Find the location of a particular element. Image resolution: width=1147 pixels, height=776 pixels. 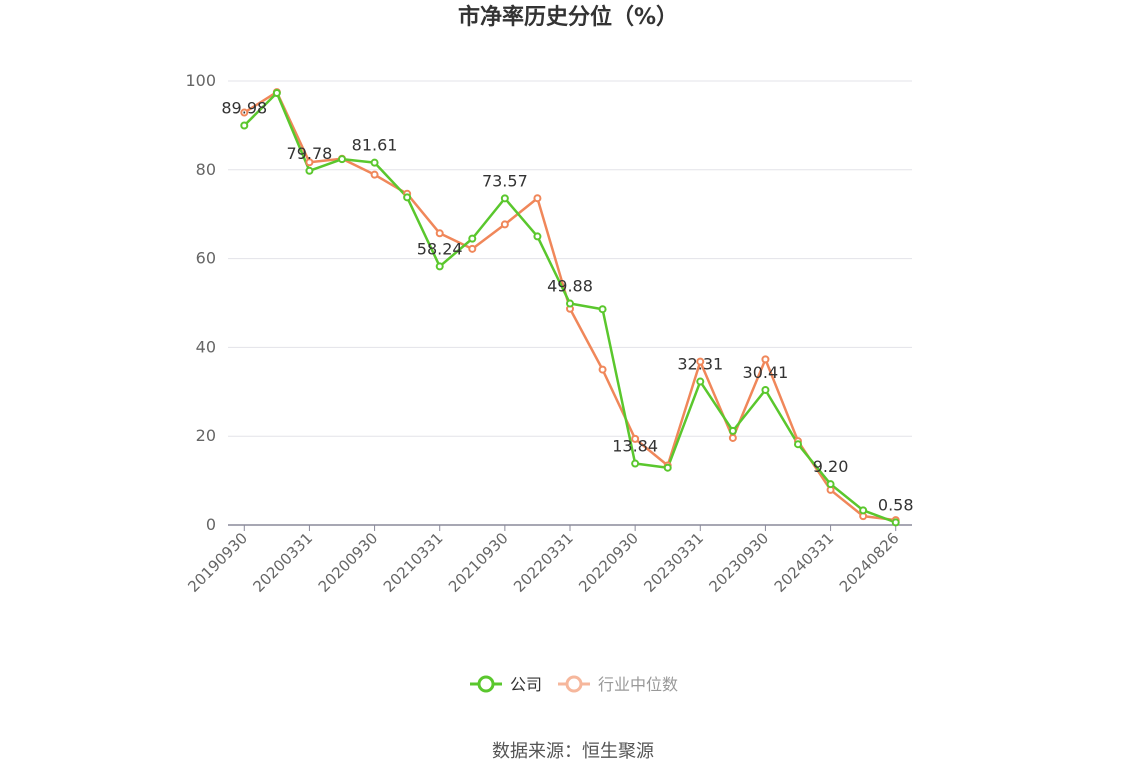

legend-label: 行业中位数 is located at coordinates (638, 684).